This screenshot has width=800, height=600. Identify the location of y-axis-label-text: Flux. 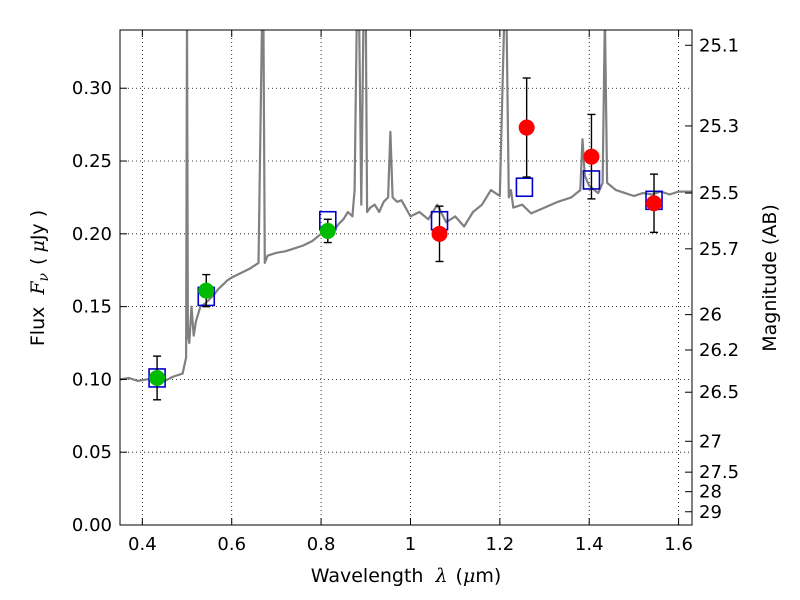
(38, 327).